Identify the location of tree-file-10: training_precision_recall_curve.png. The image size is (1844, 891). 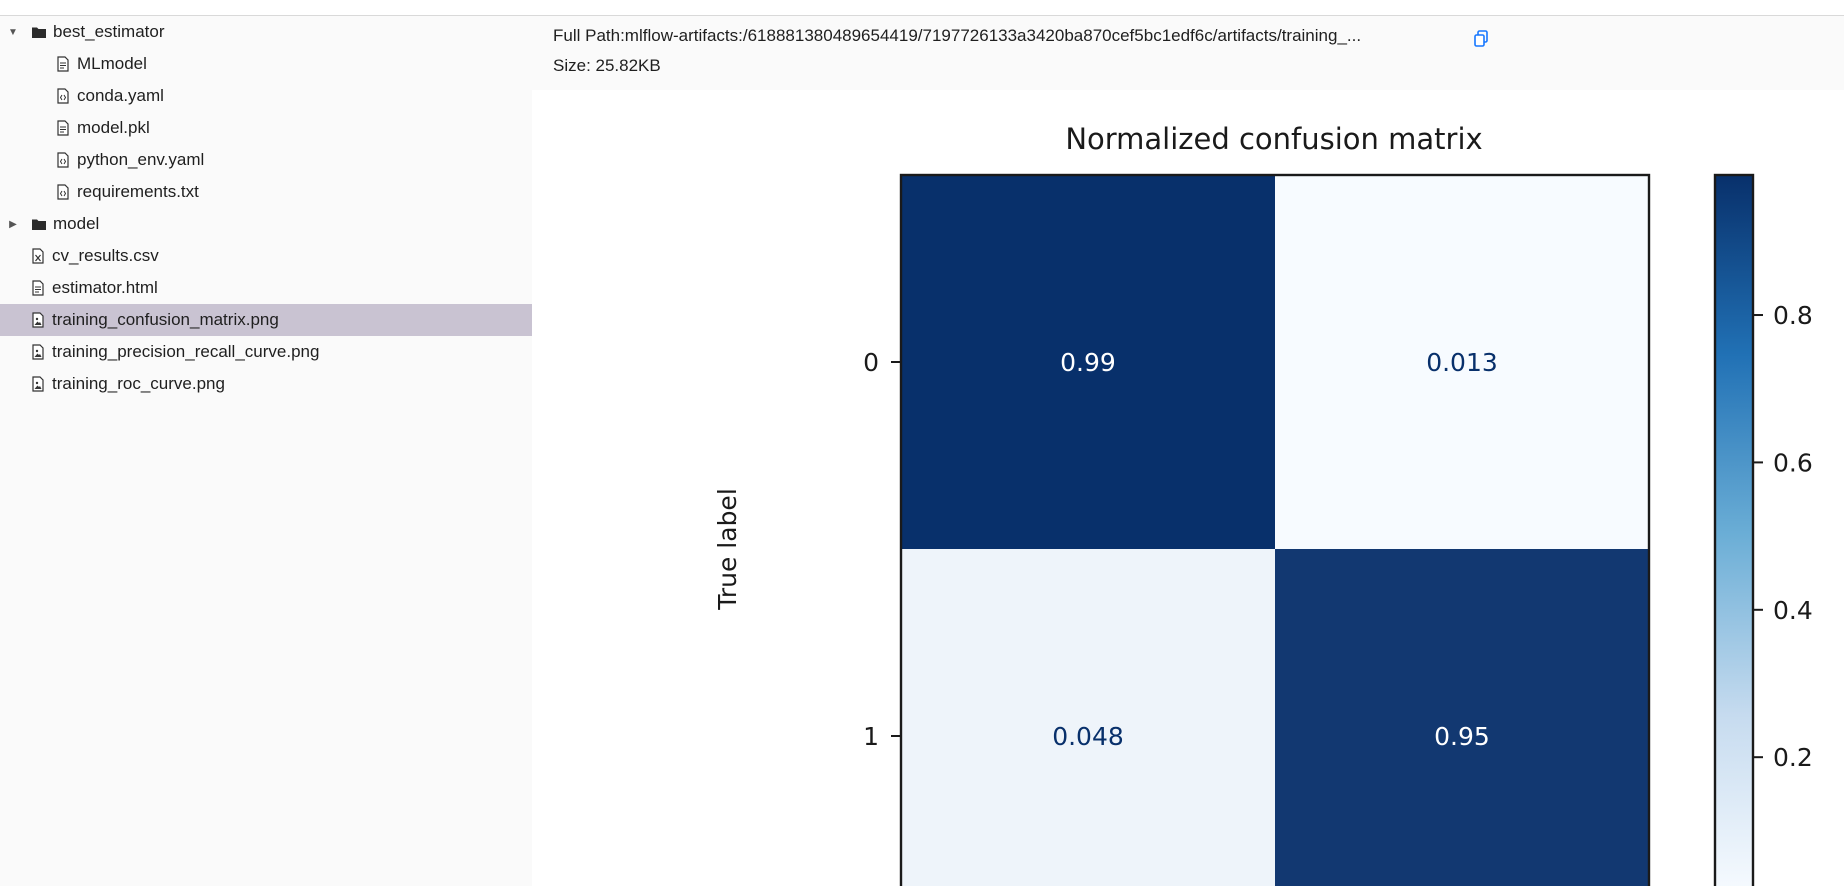
(266, 352).